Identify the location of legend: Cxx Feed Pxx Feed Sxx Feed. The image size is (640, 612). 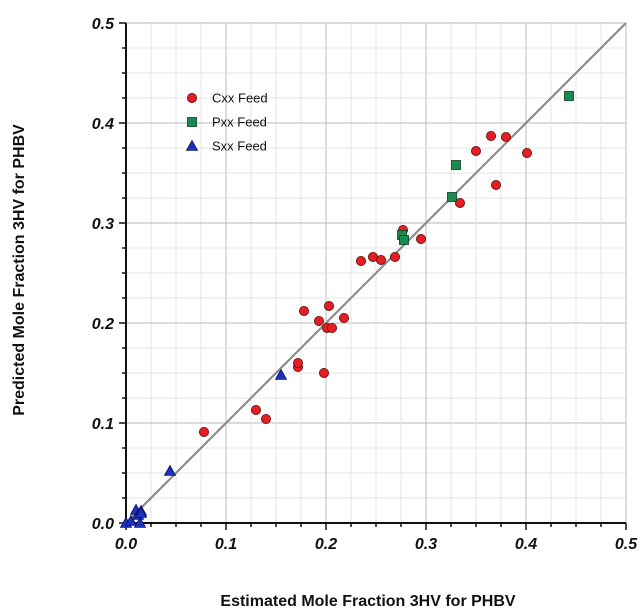
(226, 122).